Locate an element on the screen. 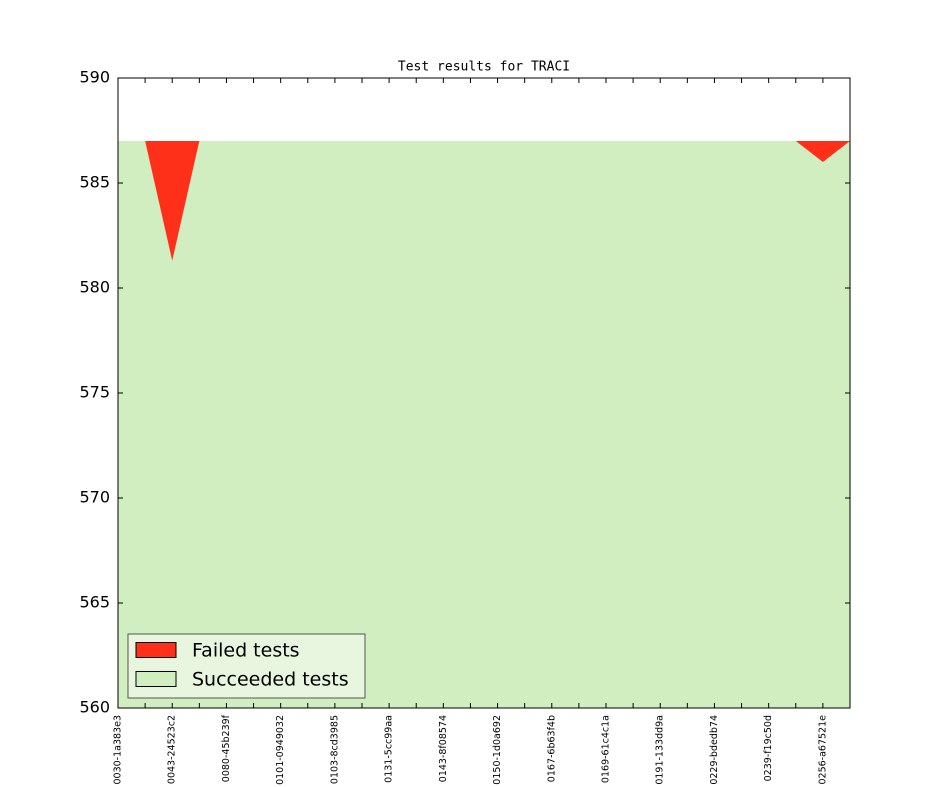  x-tick-label: 0169-61c4c1a is located at coordinates (606, 749).